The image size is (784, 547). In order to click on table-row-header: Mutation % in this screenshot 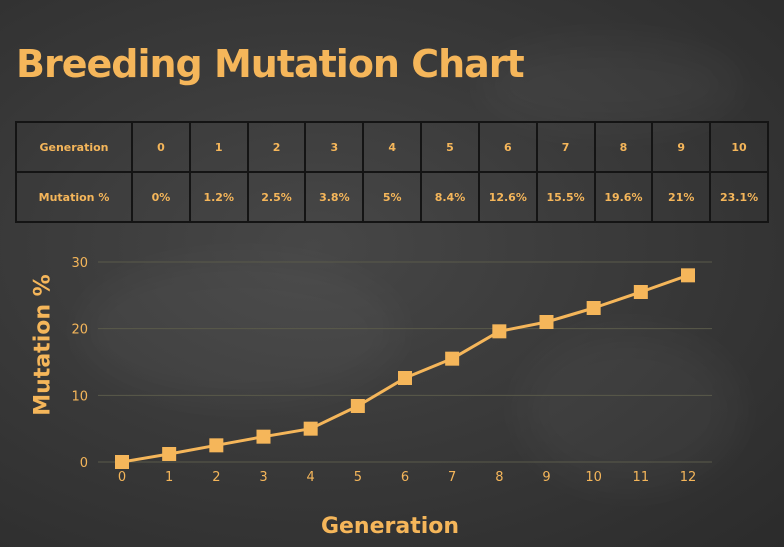, I will do `click(74, 197)`.